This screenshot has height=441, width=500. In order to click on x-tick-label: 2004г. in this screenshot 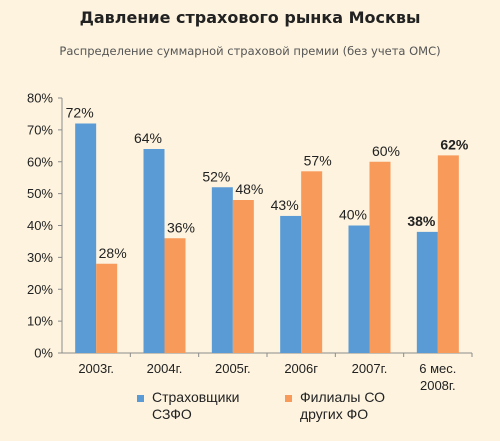, I will do `click(165, 368)`.